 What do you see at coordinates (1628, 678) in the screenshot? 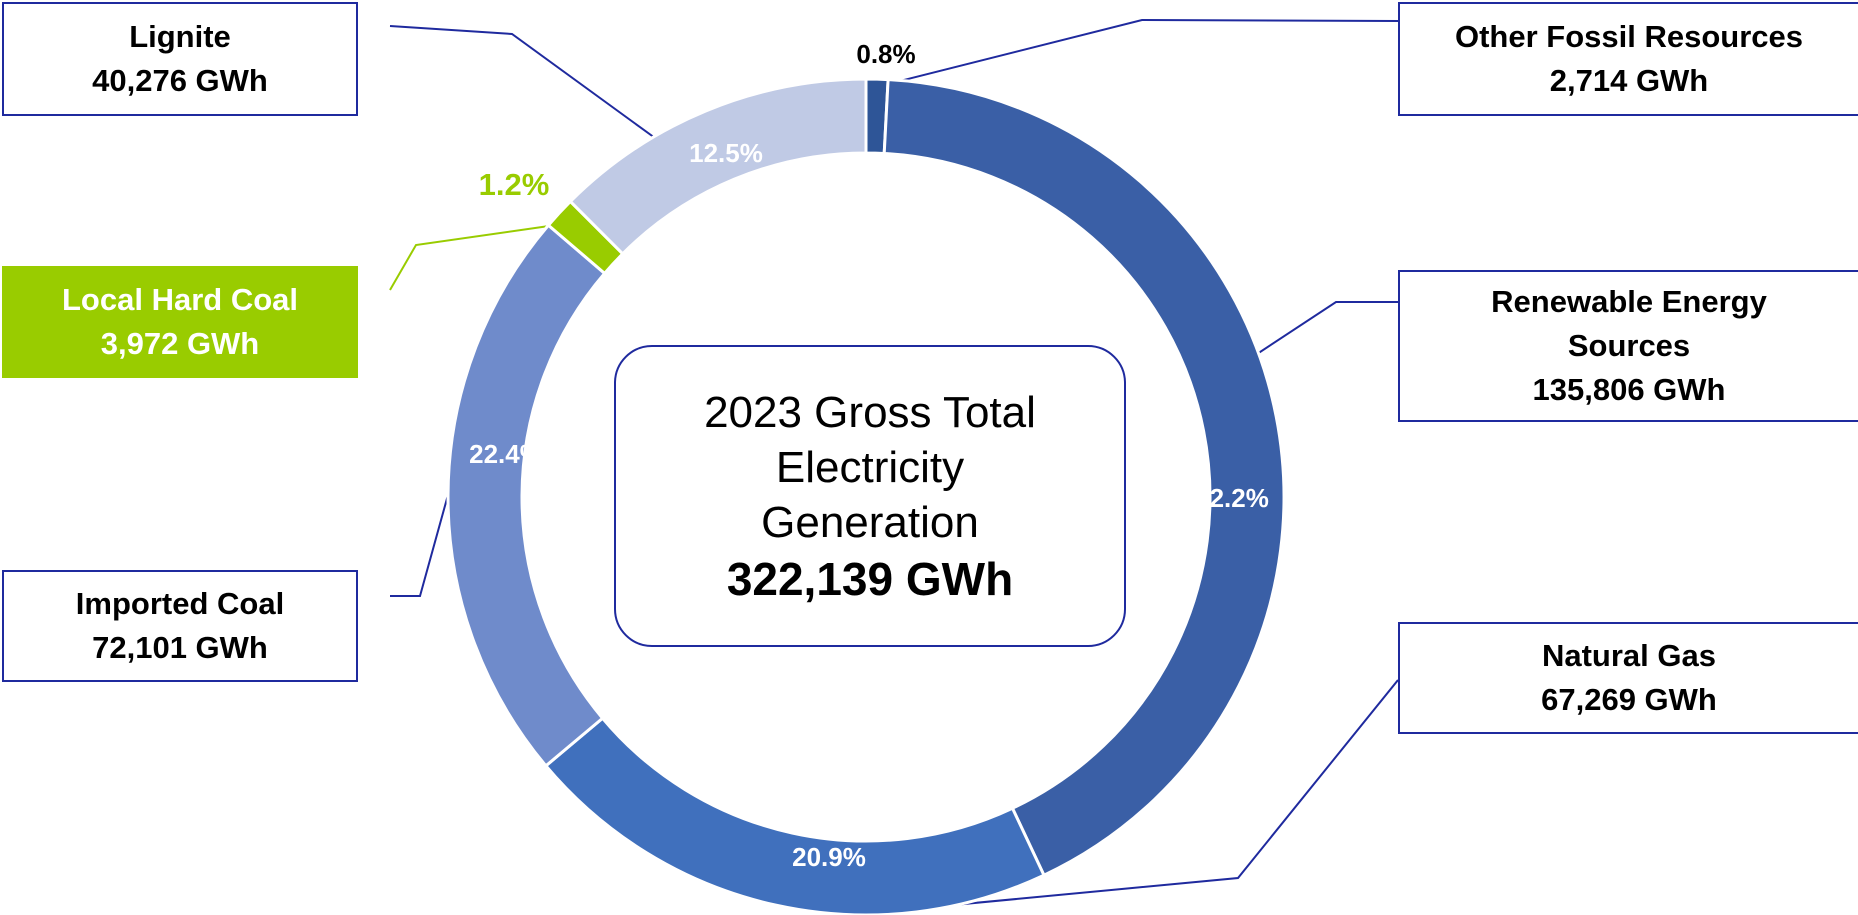
I see `callout-natural-gas: Natural Gas 67,269 GWh` at bounding box center [1628, 678].